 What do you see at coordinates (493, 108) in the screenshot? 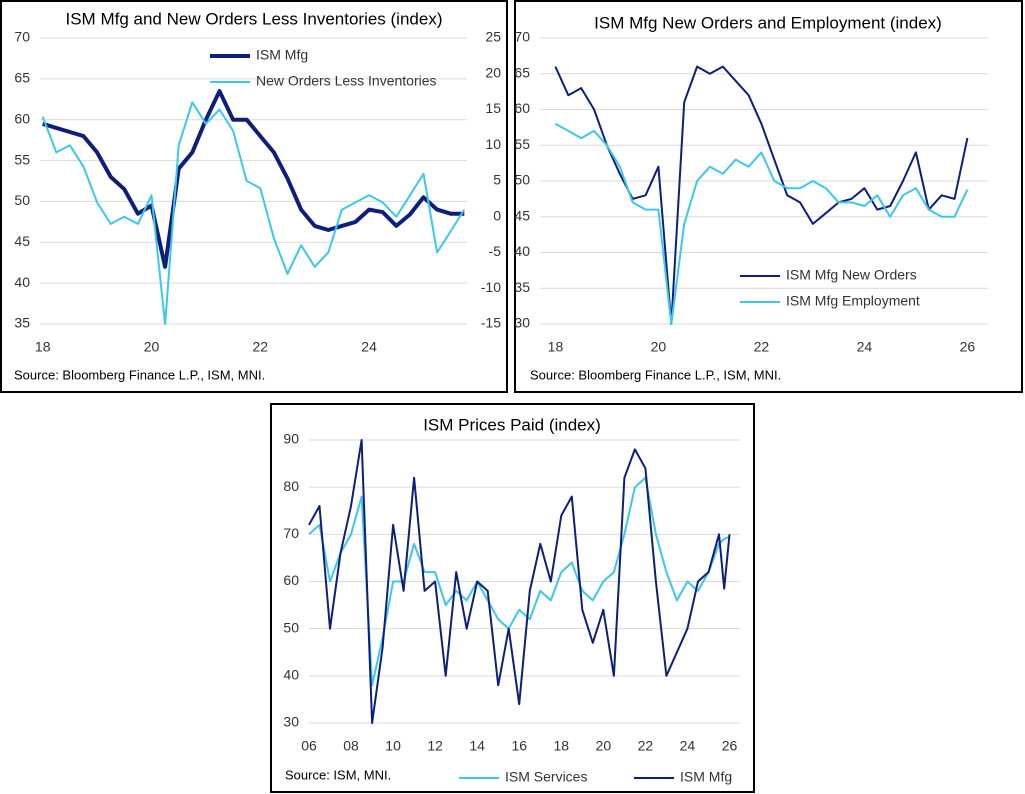
I see `y2-tick-label: 15` at bounding box center [493, 108].